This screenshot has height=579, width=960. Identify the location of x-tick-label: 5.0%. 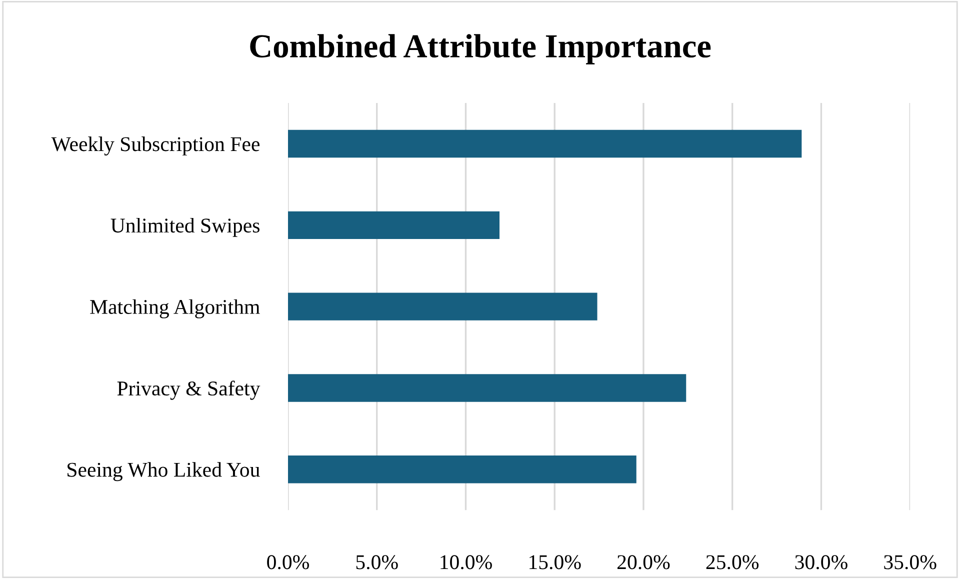
(377, 562).